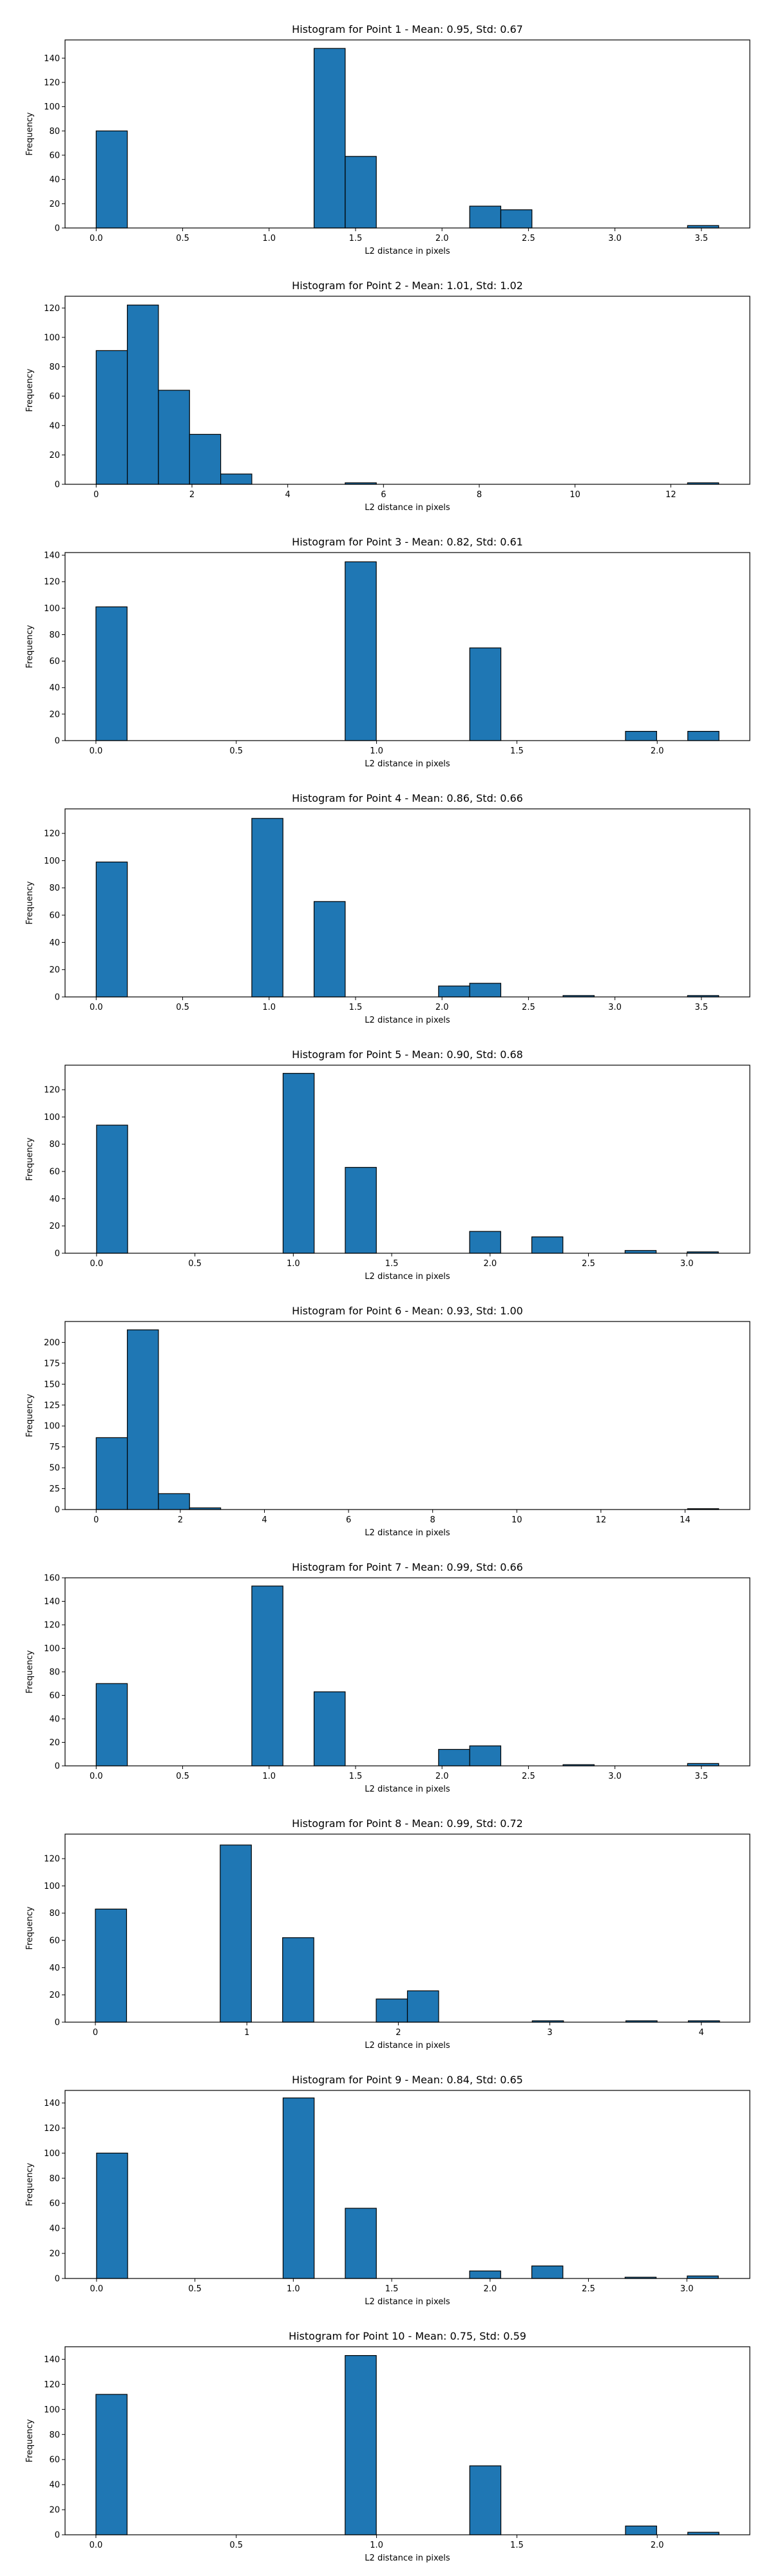 The width and height of the screenshot is (773, 2576). Describe the element at coordinates (54, 1448) in the screenshot. I see `y-tick-label: 75` at that location.